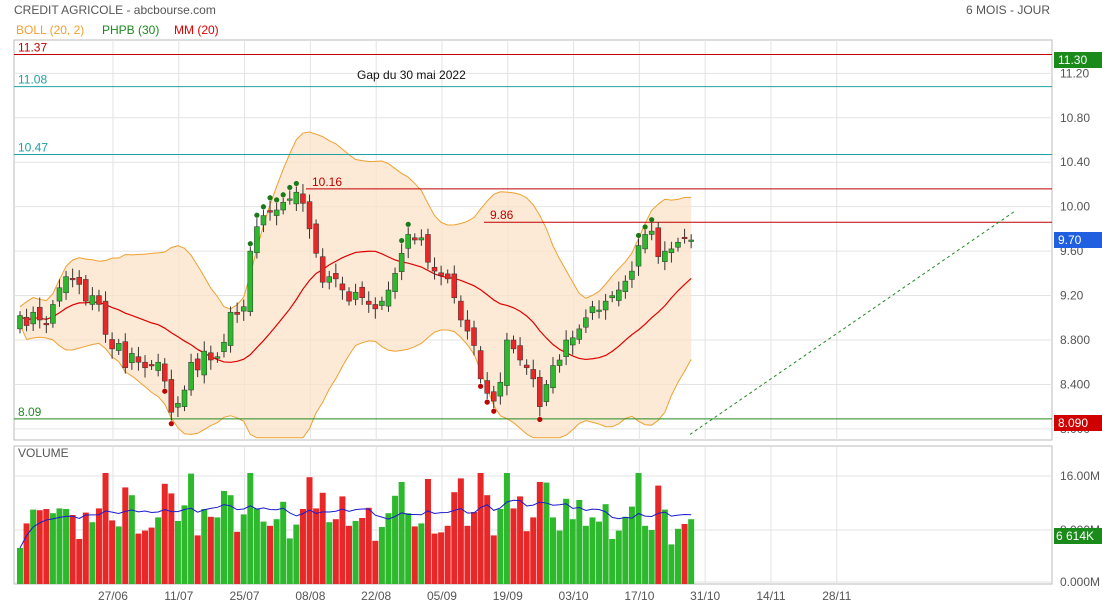  Describe the element at coordinates (1078, 536) in the screenshot. I see `volume-tag-bg` at that location.